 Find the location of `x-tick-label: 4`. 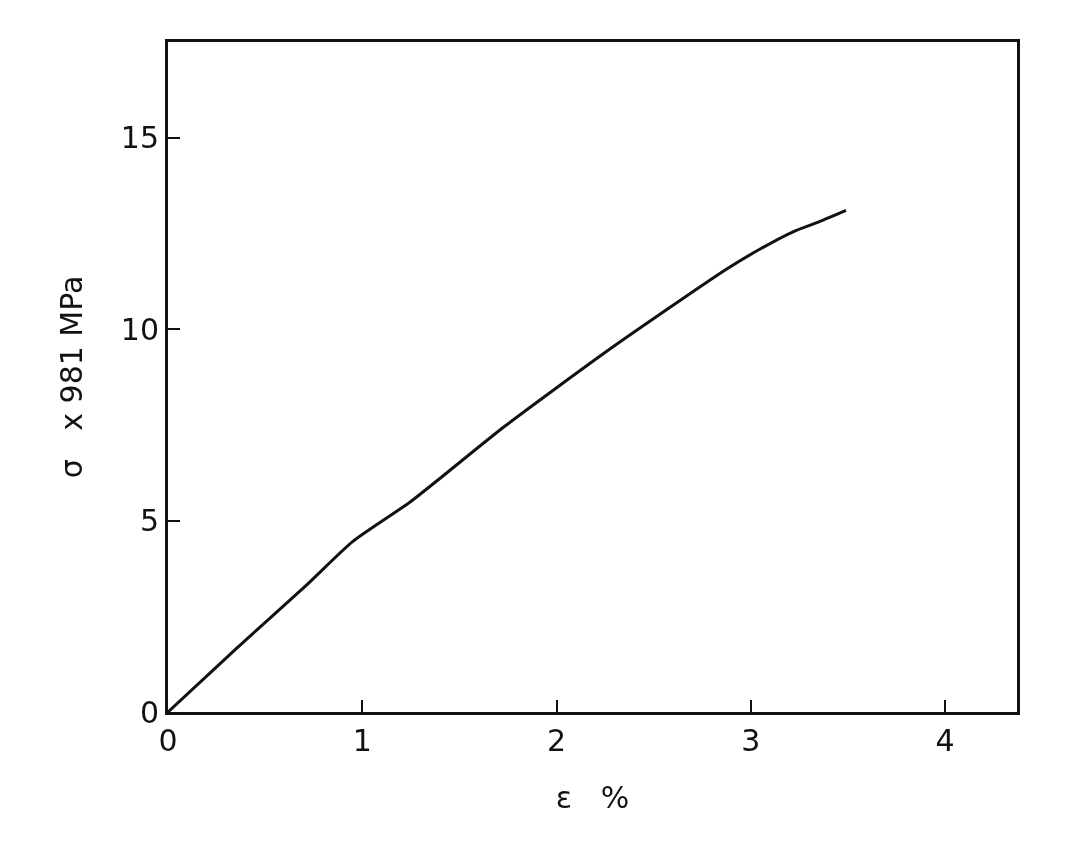

x-tick-label: 4 is located at coordinates (945, 740).